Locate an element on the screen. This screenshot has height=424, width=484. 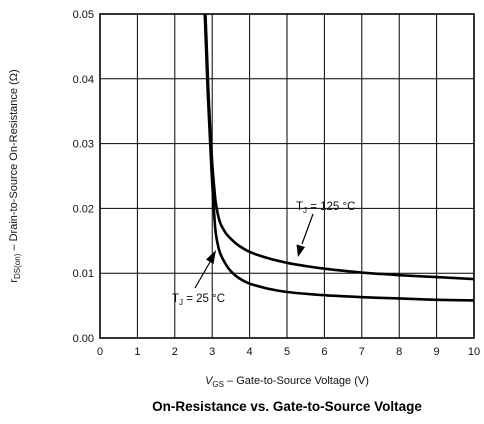
annotation-25c-leader is located at coordinates (202, 275).